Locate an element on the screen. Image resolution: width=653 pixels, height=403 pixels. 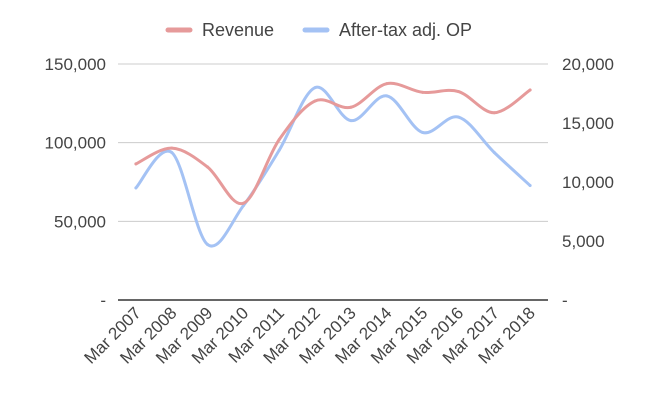
right-y-tick-label: 5,000 is located at coordinates (583, 241).